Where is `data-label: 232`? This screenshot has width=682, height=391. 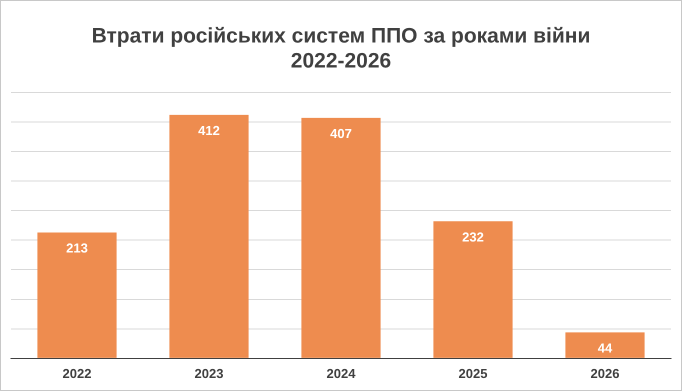 data-label: 232 is located at coordinates (473, 236).